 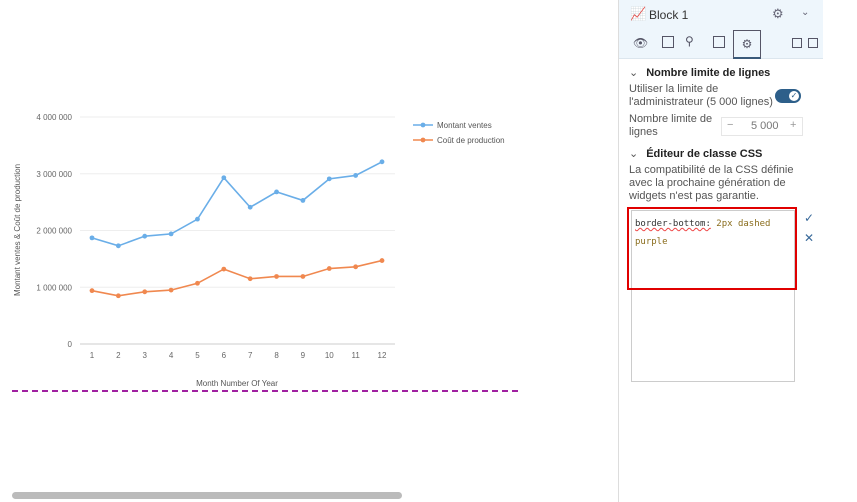 I want to click on eye-icon: 👁, so click(x=641, y=43).